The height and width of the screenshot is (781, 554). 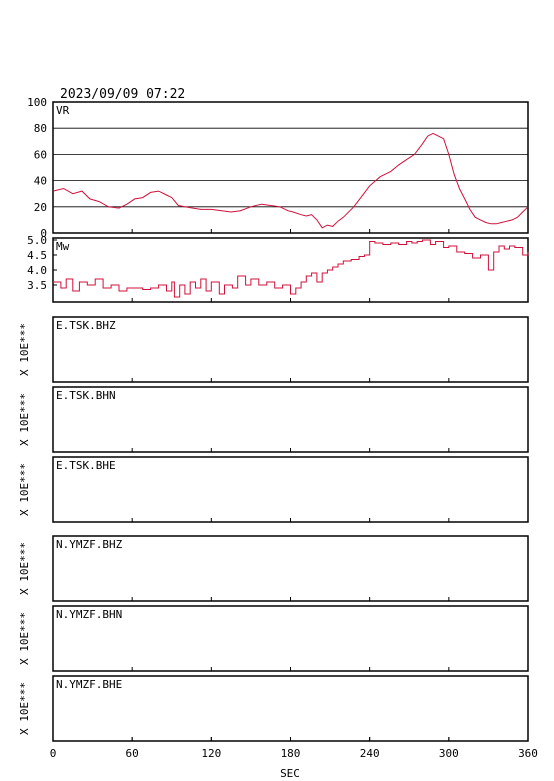 I want to click on mw-y-tick-label: 3.5, so click(x=37, y=285).